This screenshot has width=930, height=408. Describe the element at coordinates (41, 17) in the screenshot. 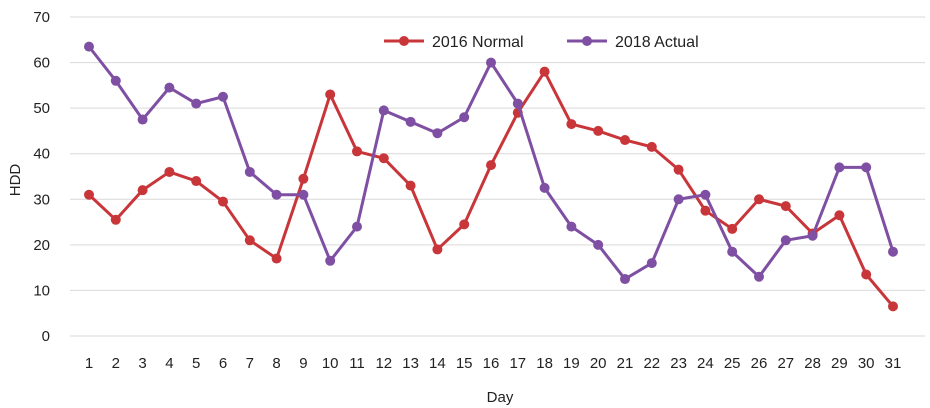

I see `y-tick-label: 70` at that location.